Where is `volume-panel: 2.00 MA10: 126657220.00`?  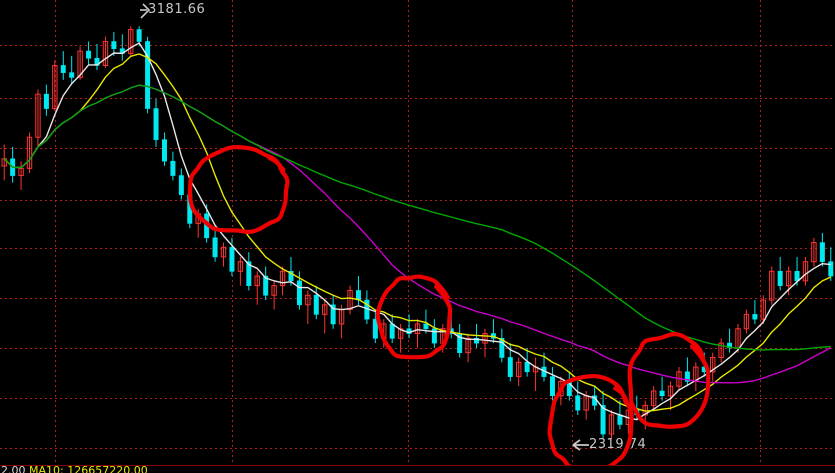
volume-panel: 2.00 MA10: 126657220.00 is located at coordinates (417, 469).